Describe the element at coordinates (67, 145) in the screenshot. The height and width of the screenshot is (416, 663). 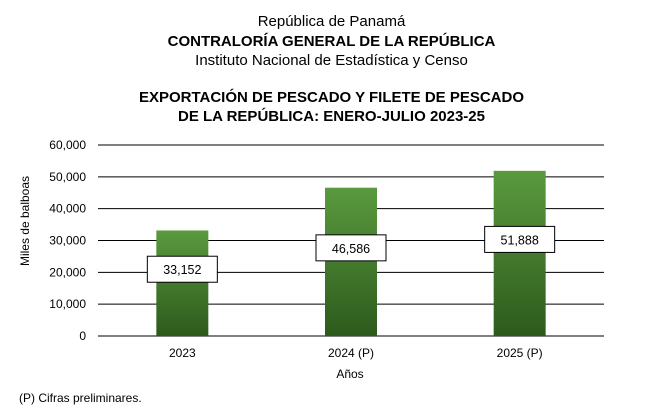
I see `y-tick-label: 60,000` at that location.